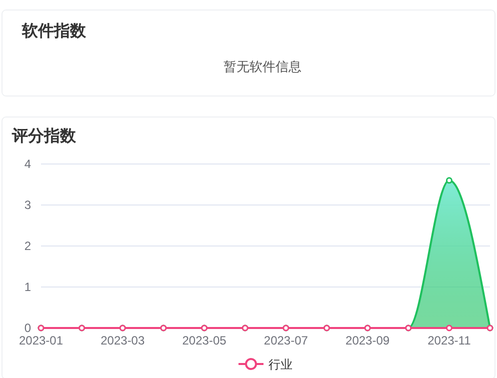 The height and width of the screenshot is (378, 497). Describe the element at coordinates (368, 341) in the screenshot. I see `x-tick-label: 2023-09` at that location.